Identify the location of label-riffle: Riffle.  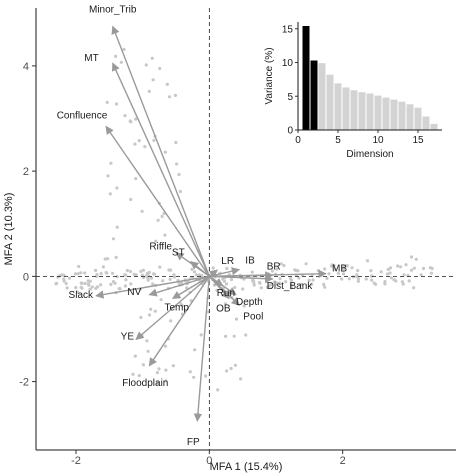
(160, 247).